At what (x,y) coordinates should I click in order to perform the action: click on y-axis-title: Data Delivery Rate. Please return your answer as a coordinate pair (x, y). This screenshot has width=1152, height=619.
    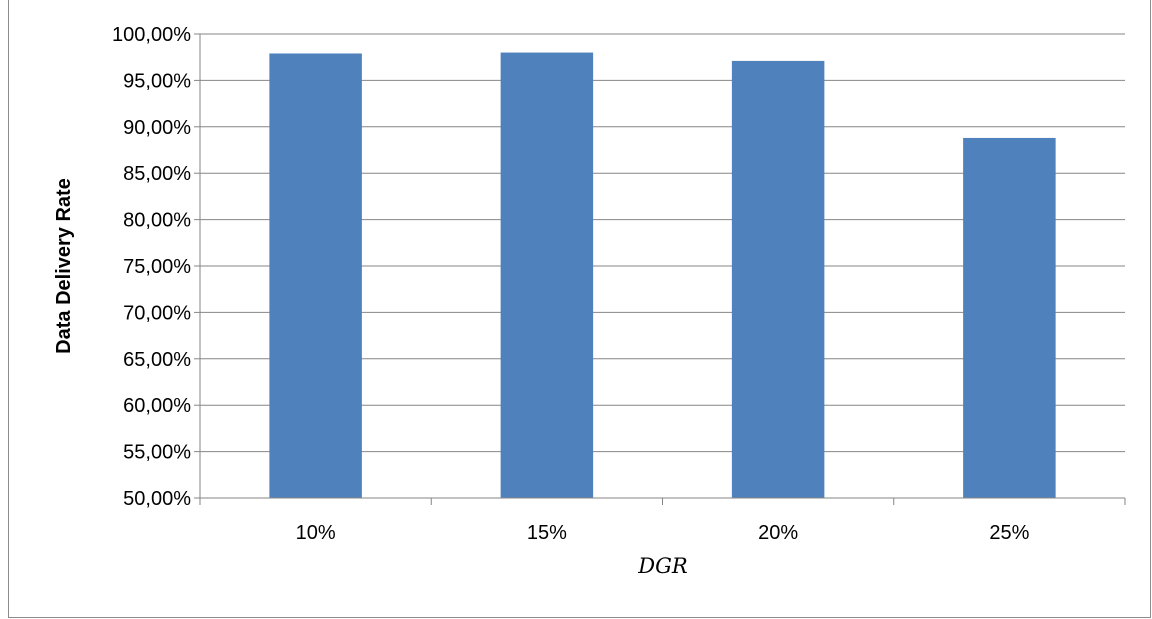
    Looking at the image, I should click on (64, 266).